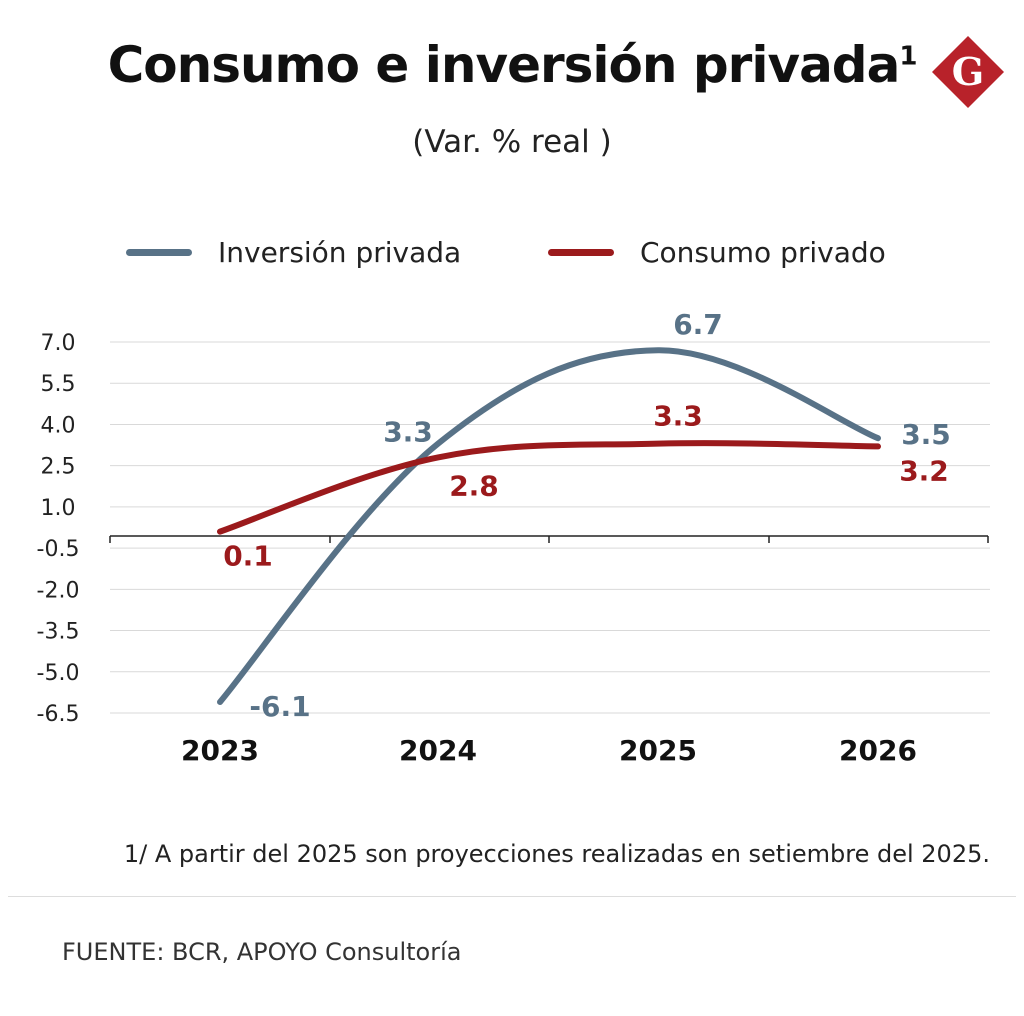 Image resolution: width=1024 pixels, height=1016 pixels. Describe the element at coordinates (340, 252) in the screenshot. I see `legend-label-inversion: Inversión privada` at that location.